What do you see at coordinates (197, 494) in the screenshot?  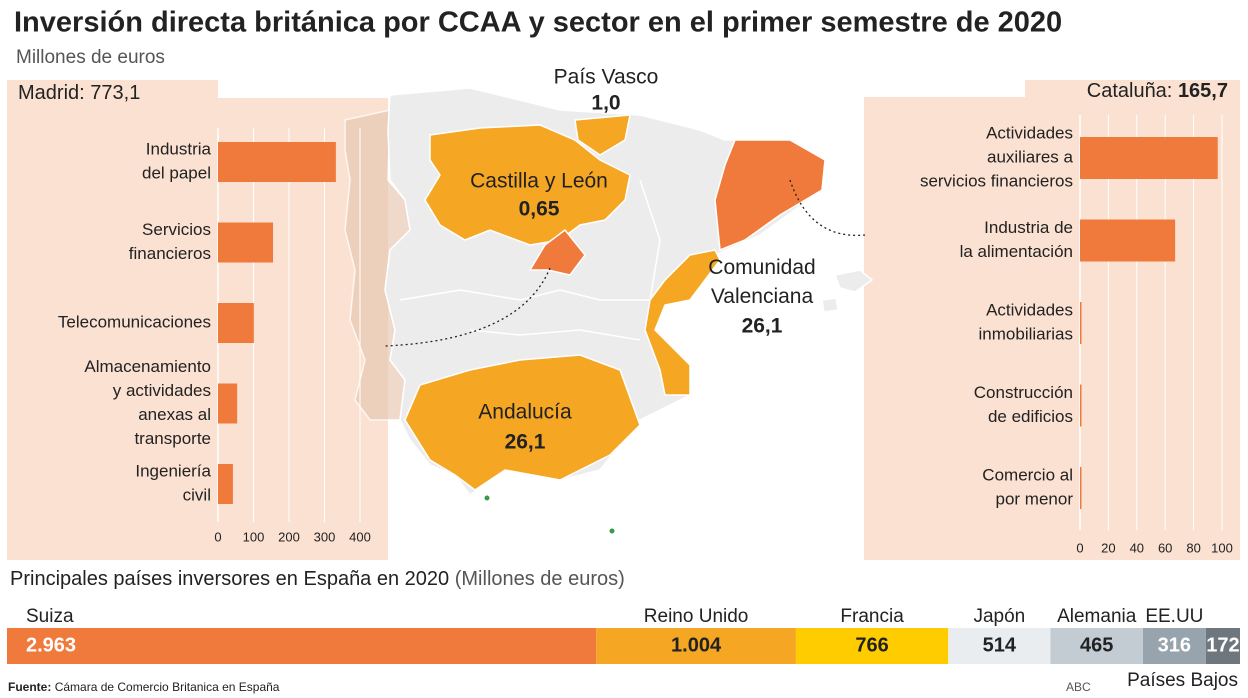 I see `category-label: civil` at bounding box center [197, 494].